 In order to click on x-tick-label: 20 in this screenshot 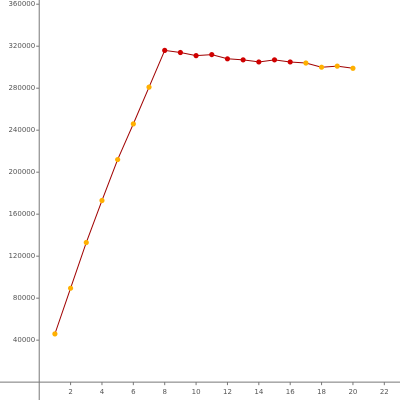, I will do `click(352, 392)`.